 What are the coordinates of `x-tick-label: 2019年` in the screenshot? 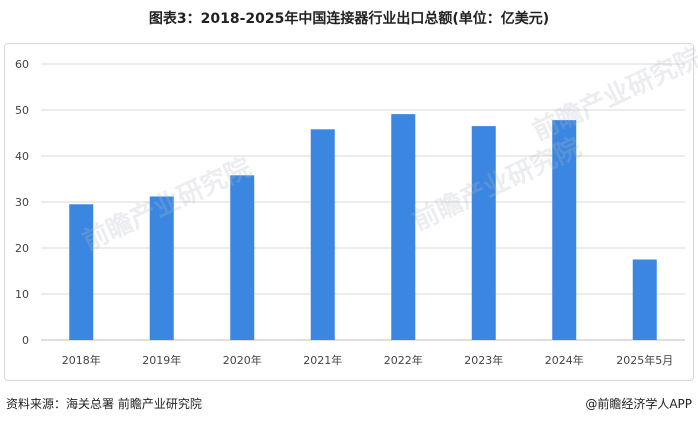 It's located at (161, 360).